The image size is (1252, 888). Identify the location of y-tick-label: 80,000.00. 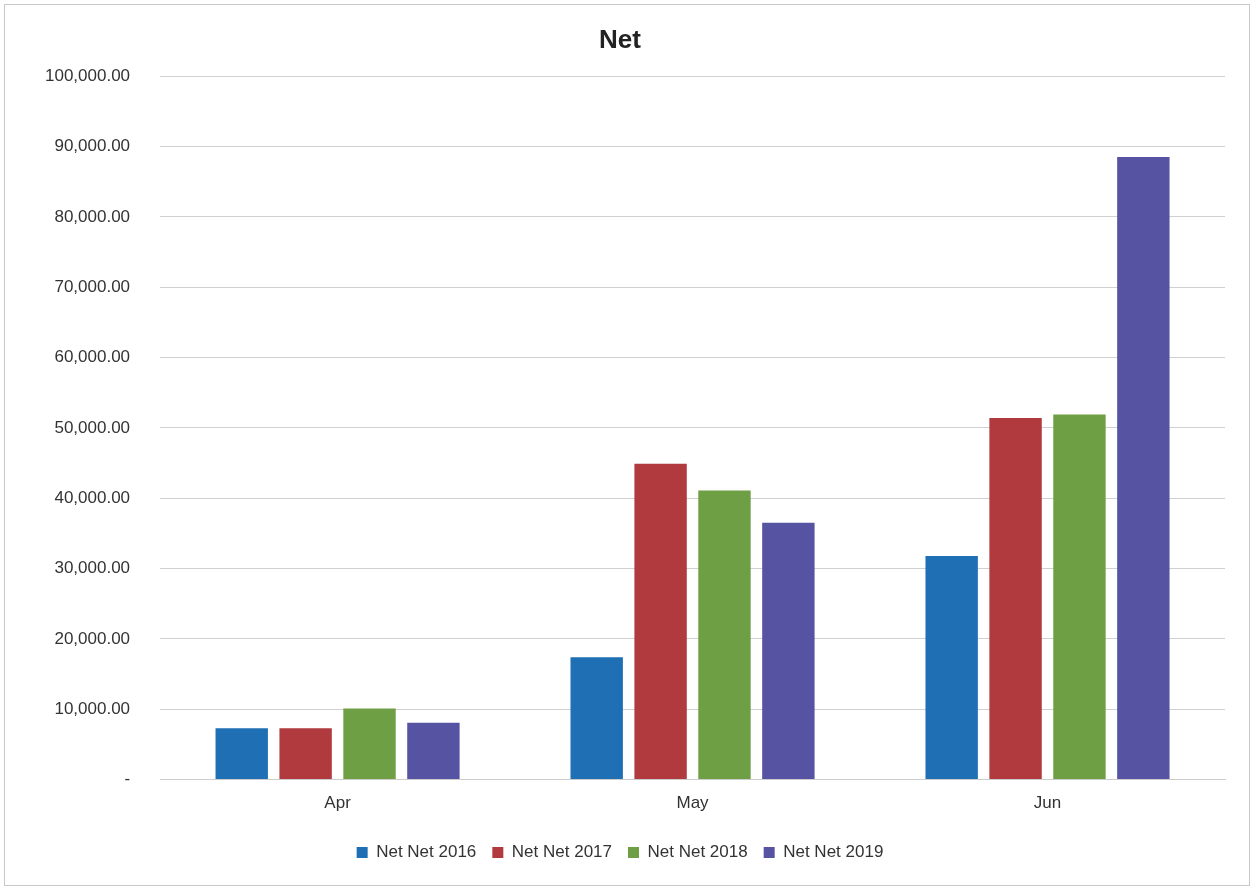
(92, 216).